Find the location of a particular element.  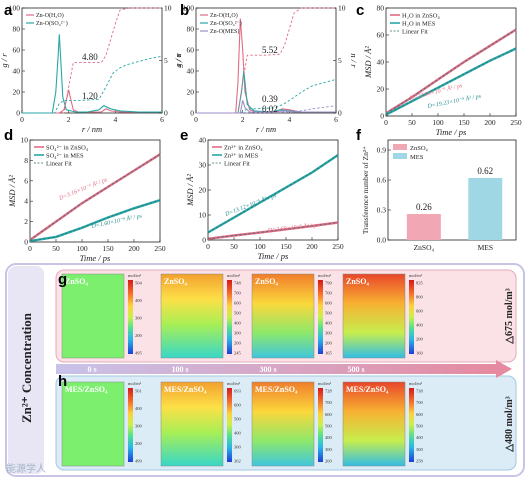

chart-a-xtick-label: 4 is located at coordinates (115, 119).